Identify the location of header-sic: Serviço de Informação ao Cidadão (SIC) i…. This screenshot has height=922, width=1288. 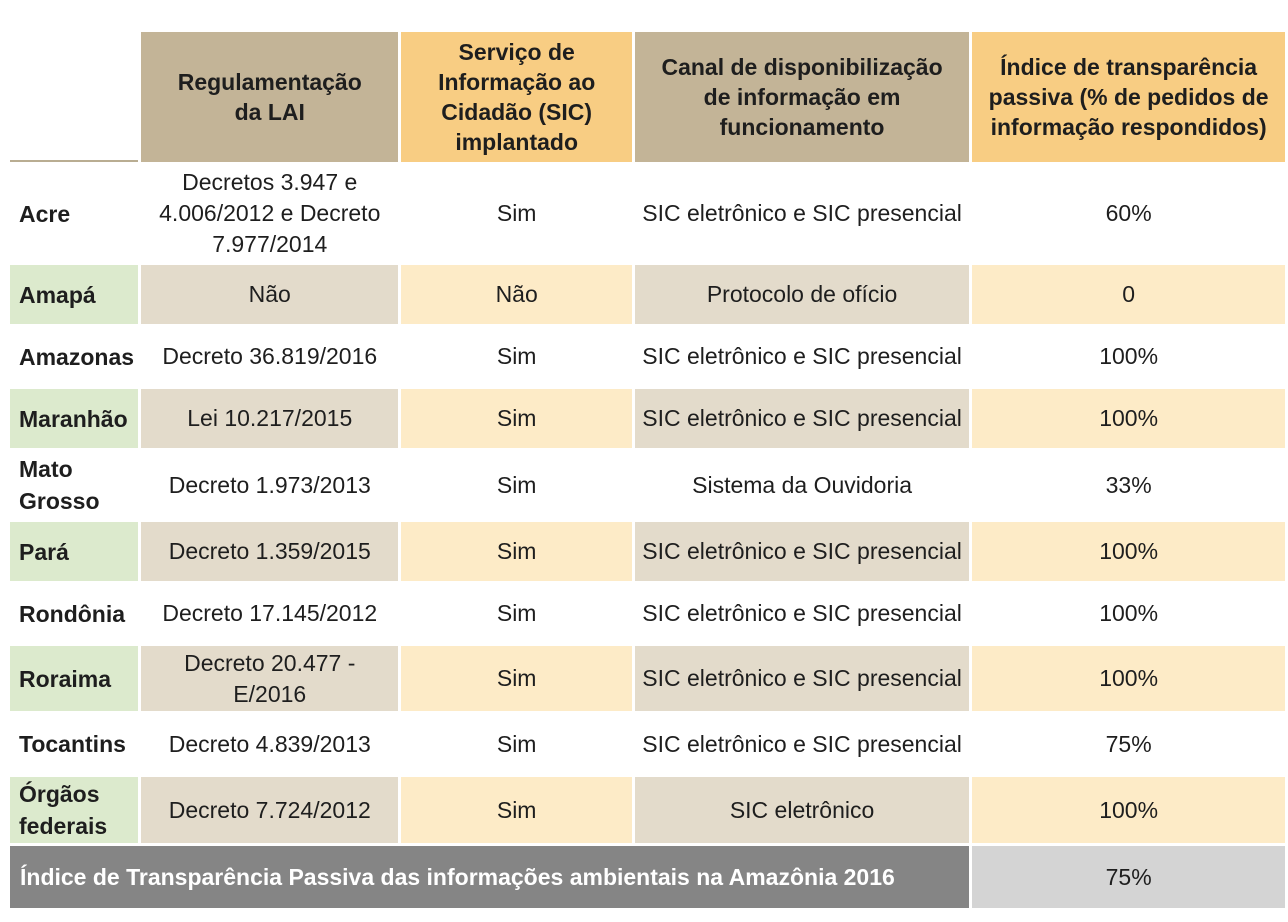
(516, 97).